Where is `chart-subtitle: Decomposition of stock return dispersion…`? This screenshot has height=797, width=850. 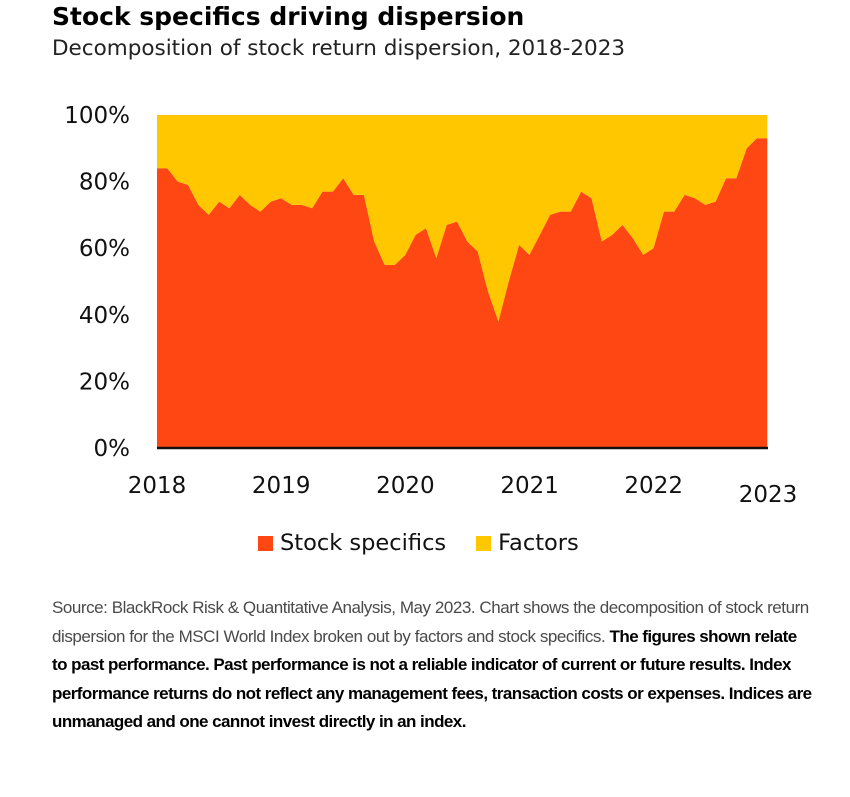
chart-subtitle: Decomposition of stock return dispersion… is located at coordinates (339, 48).